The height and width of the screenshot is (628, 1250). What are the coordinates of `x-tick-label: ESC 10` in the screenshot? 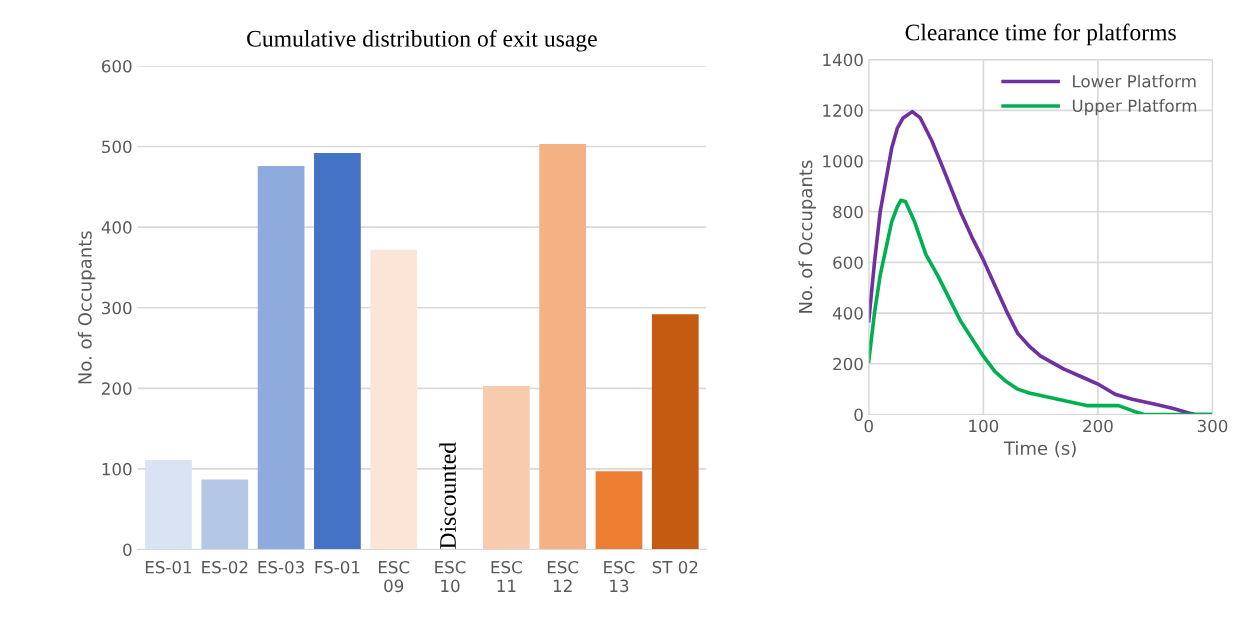 It's located at (450, 576).